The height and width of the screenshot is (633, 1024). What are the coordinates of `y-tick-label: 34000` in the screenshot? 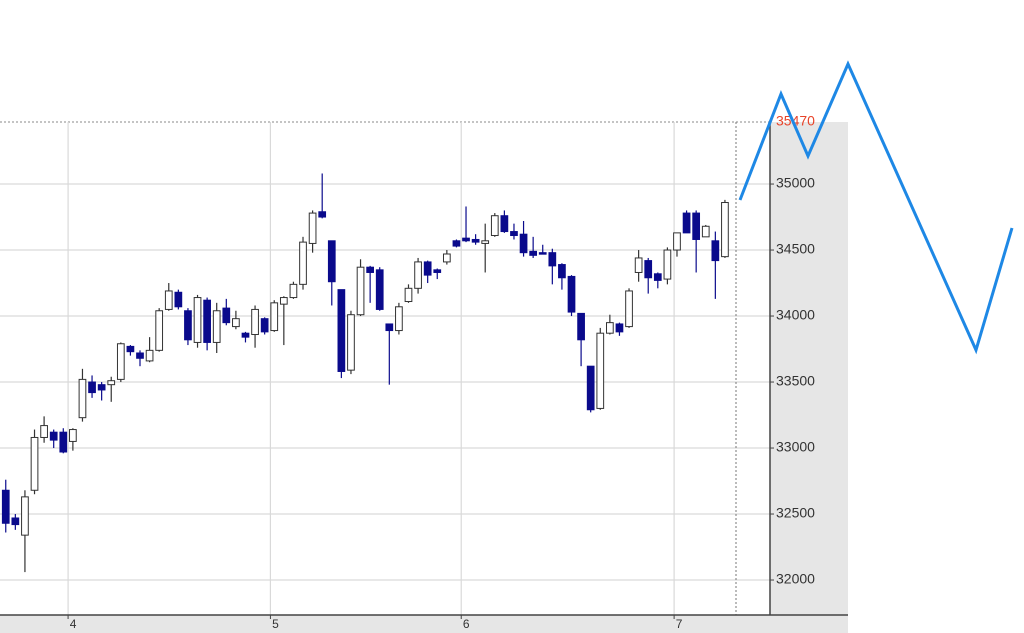 It's located at (795, 315).